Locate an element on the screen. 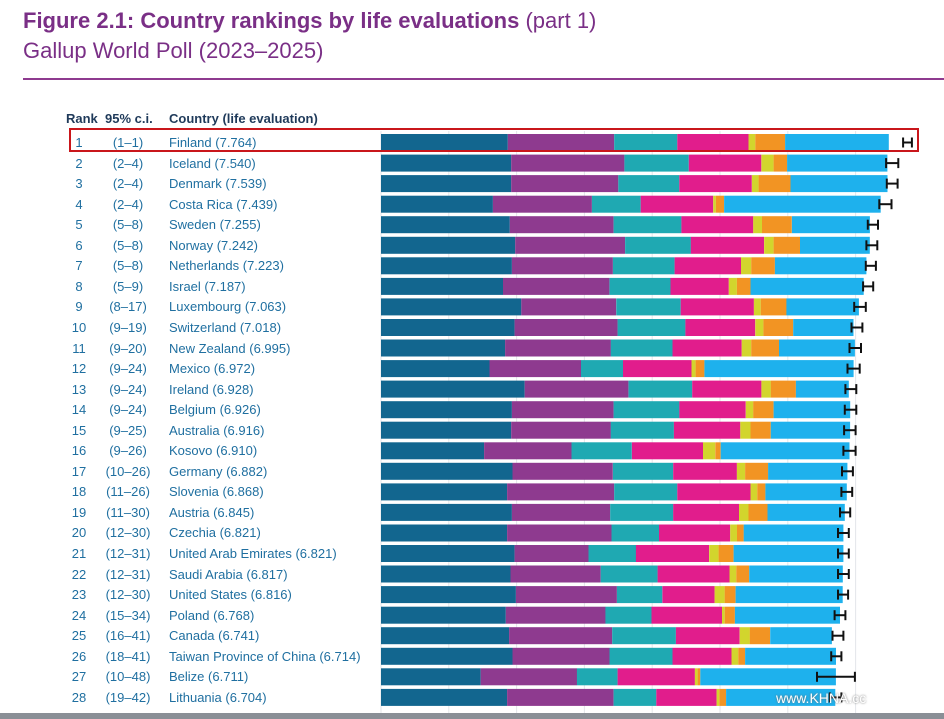 The width and height of the screenshot is (944, 719). ci-label: (9–19) is located at coordinates (128, 327).